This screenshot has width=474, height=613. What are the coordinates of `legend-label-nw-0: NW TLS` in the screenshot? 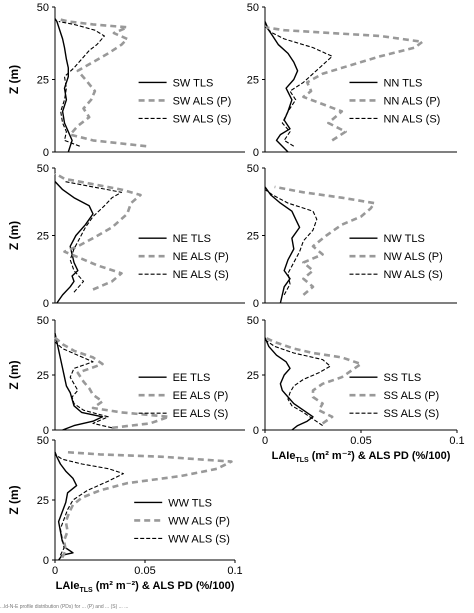 It's located at (403, 239).